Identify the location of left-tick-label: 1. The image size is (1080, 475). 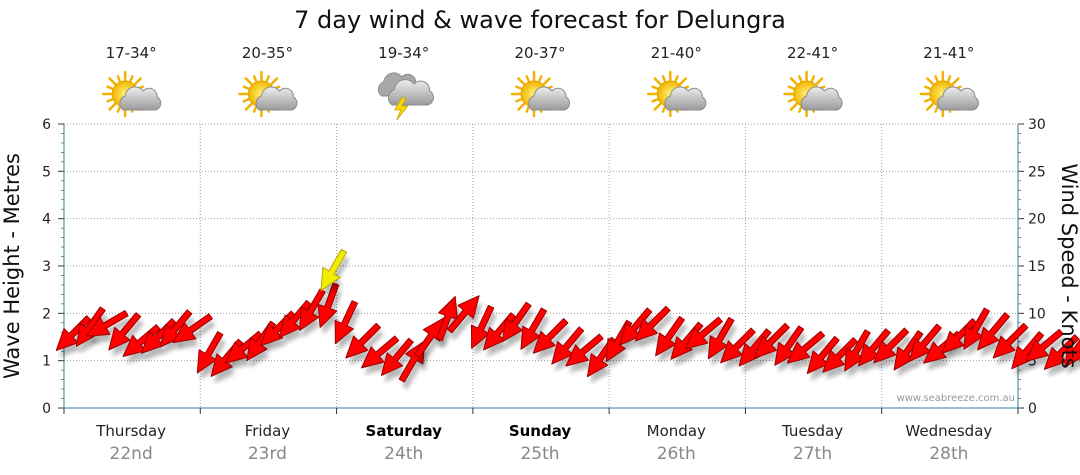
(46, 362).